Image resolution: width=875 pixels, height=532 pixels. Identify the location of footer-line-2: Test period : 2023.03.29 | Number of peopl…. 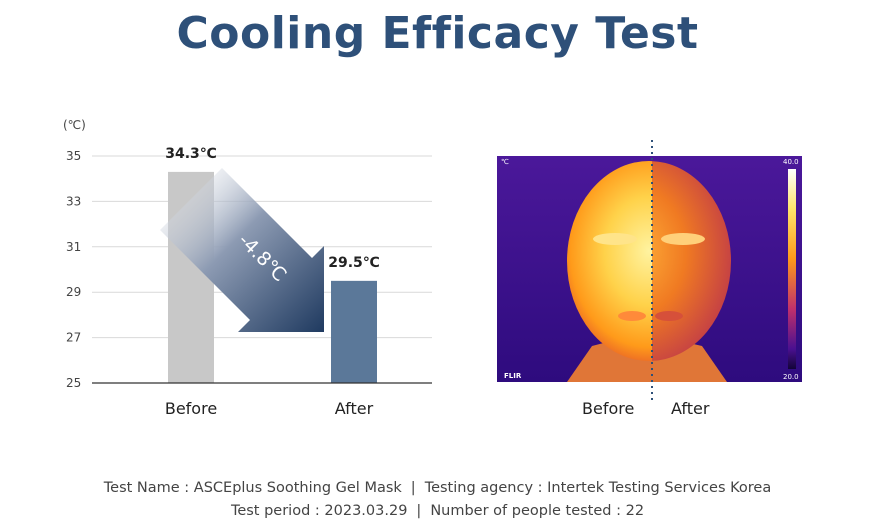
(437, 511).